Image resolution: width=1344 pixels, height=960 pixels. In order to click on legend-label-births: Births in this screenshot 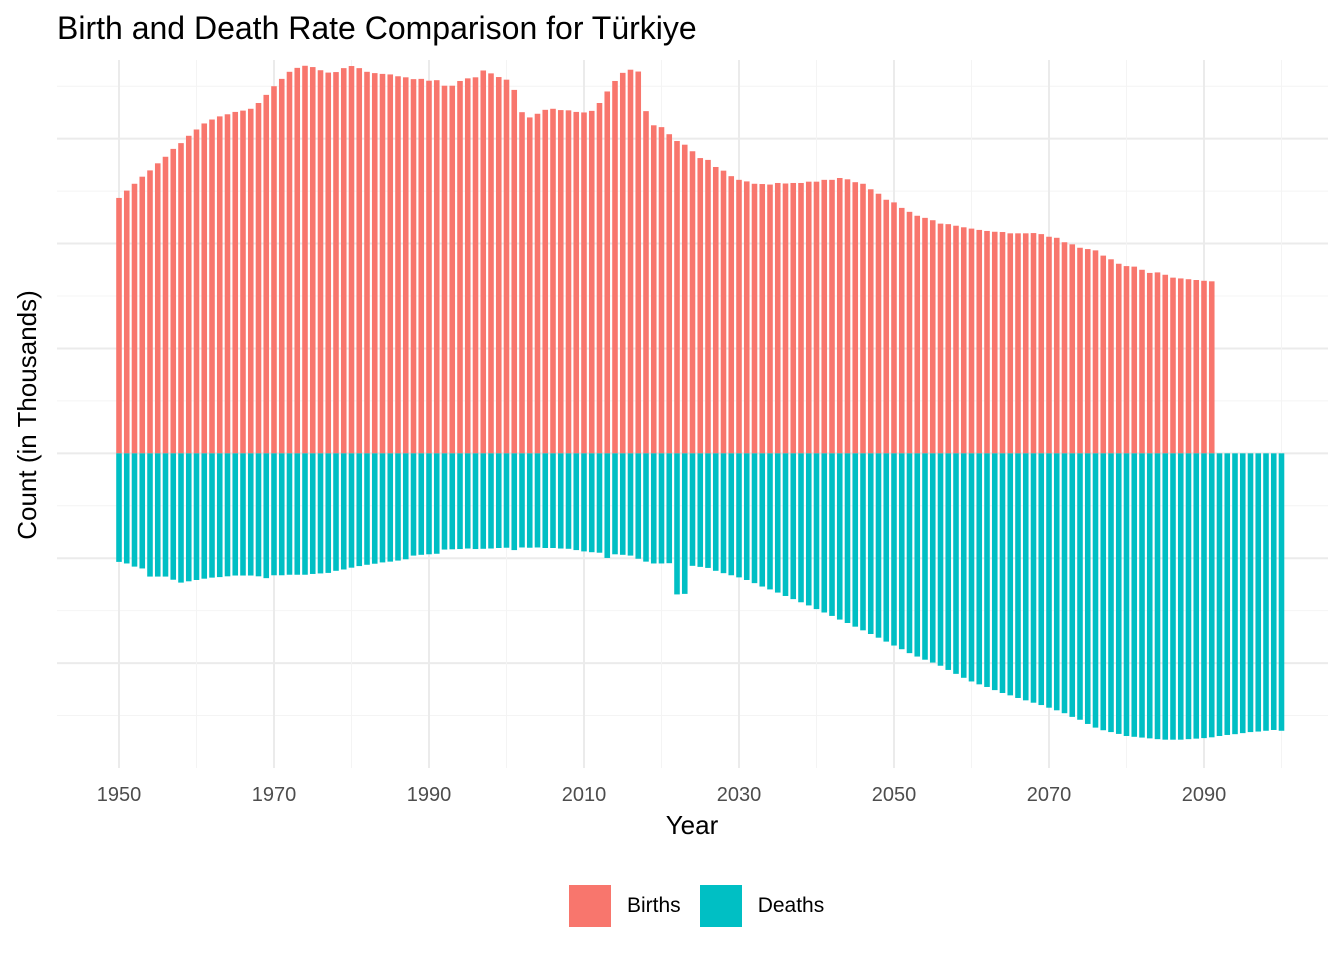, I will do `click(654, 905)`.